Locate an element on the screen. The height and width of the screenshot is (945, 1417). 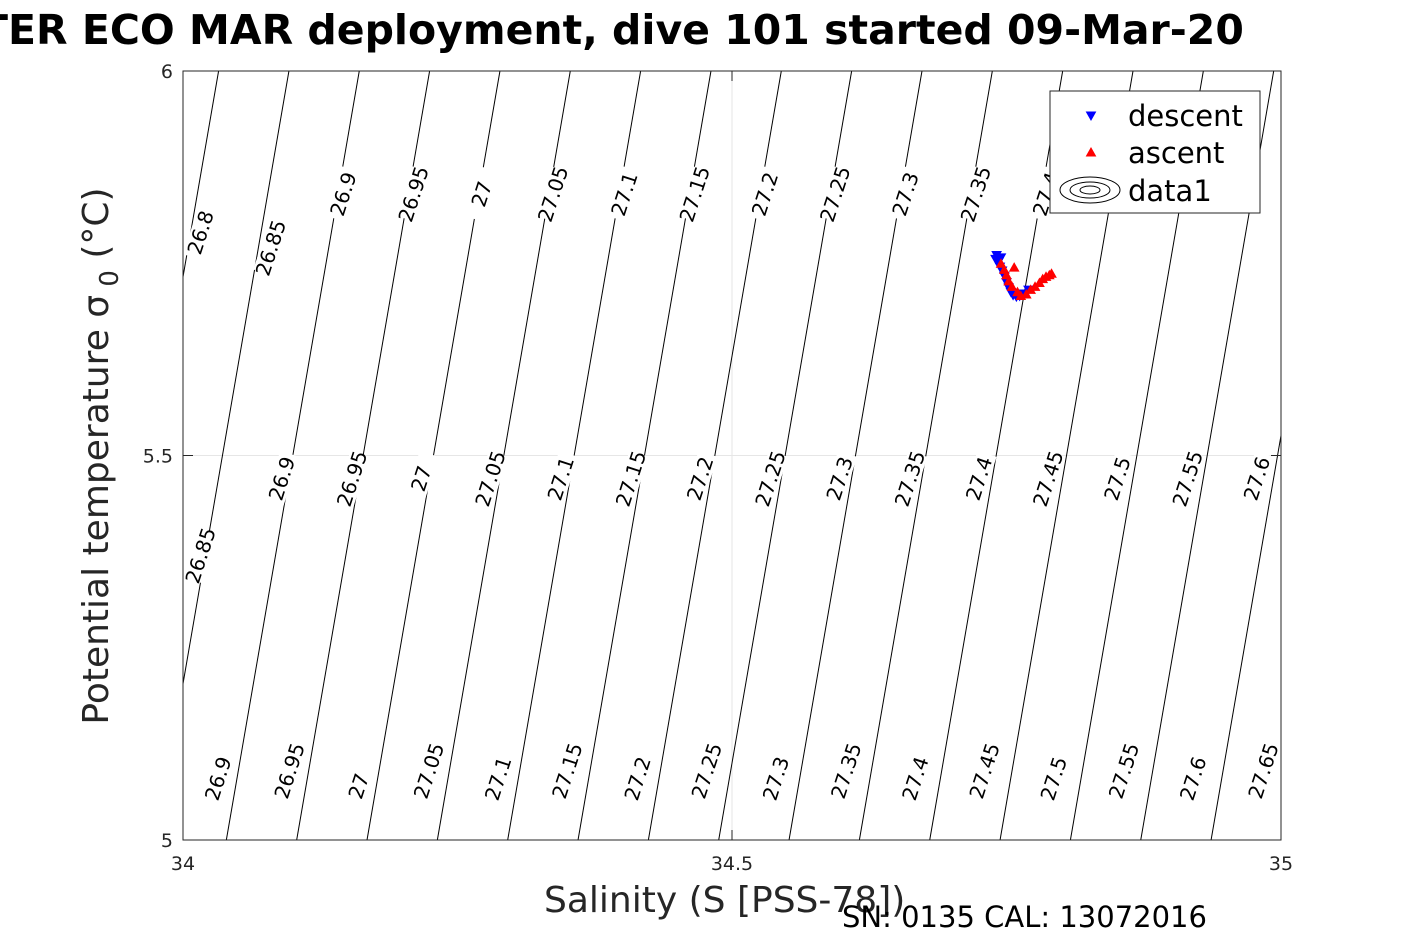
isopycnal-label-text: 27.4 is located at coordinates (915, 779).